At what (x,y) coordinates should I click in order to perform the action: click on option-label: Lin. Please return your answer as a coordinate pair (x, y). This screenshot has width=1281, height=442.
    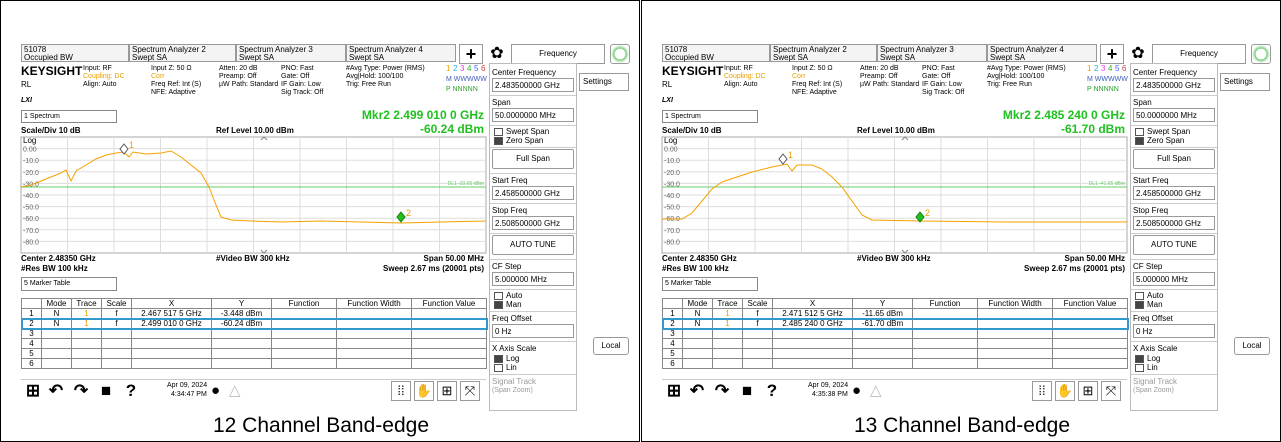
    Looking at the image, I should click on (1152, 367).